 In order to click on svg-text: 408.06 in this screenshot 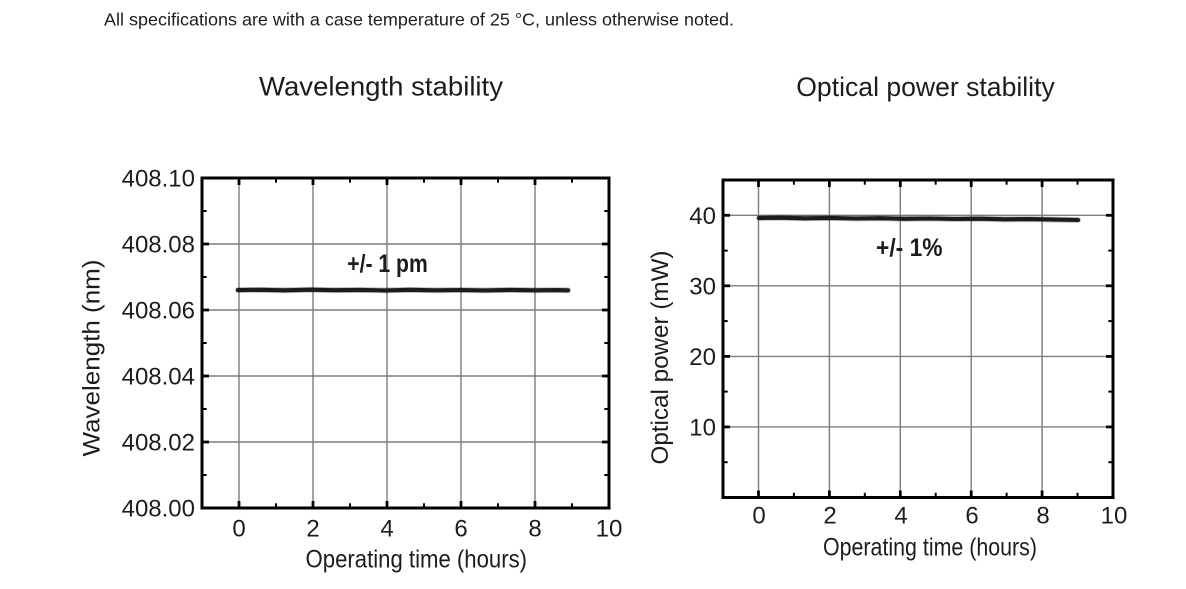, I will do `click(158, 311)`.